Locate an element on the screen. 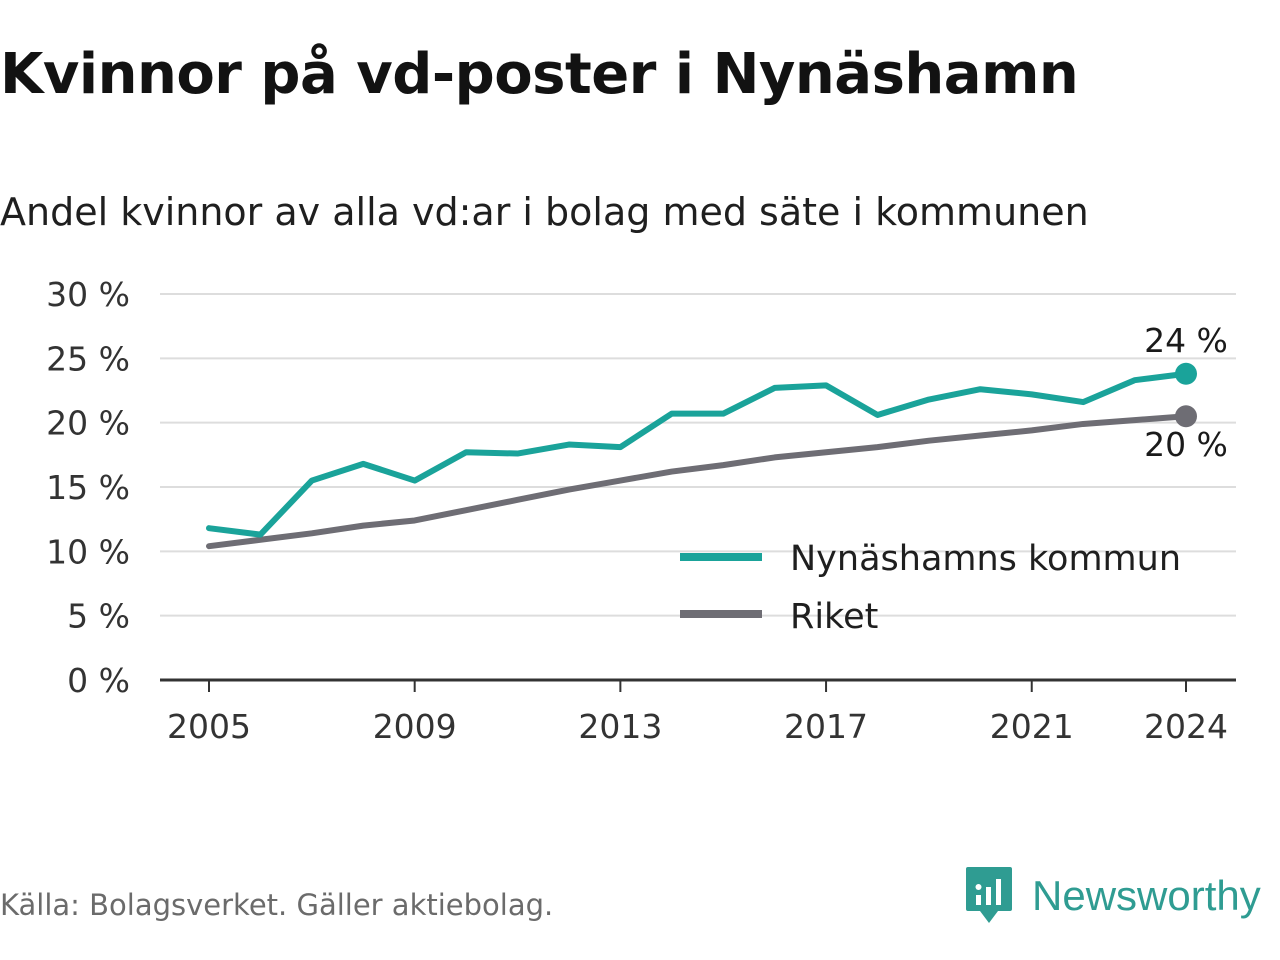 The width and height of the screenshot is (1280, 960). y-tick-label: 5 % is located at coordinates (98, 616).